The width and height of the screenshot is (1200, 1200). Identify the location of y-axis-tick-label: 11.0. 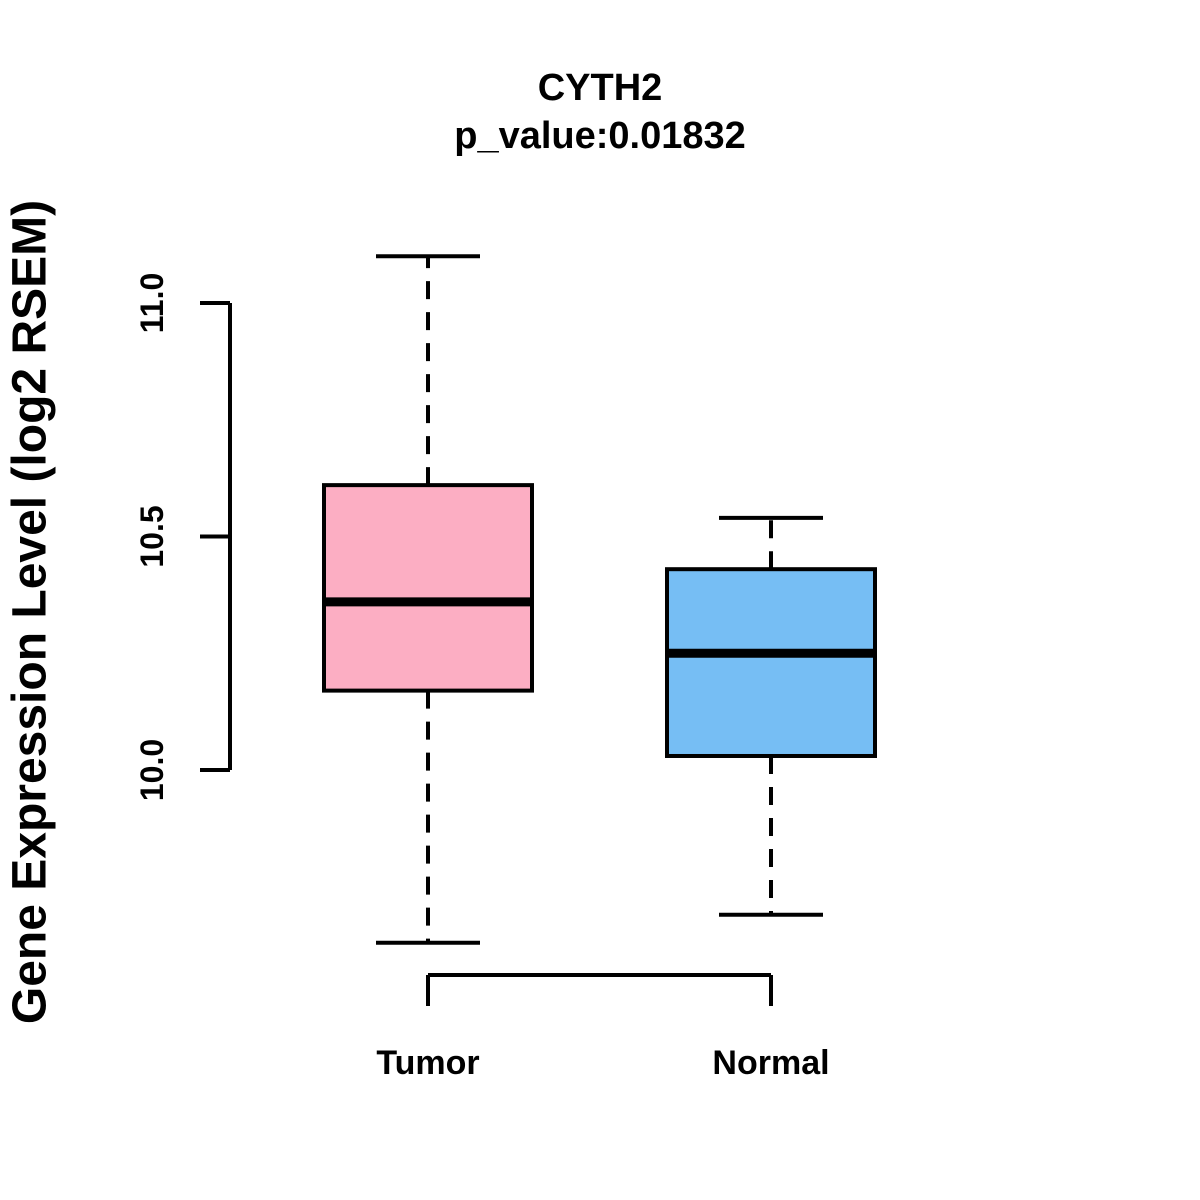
(152, 303).